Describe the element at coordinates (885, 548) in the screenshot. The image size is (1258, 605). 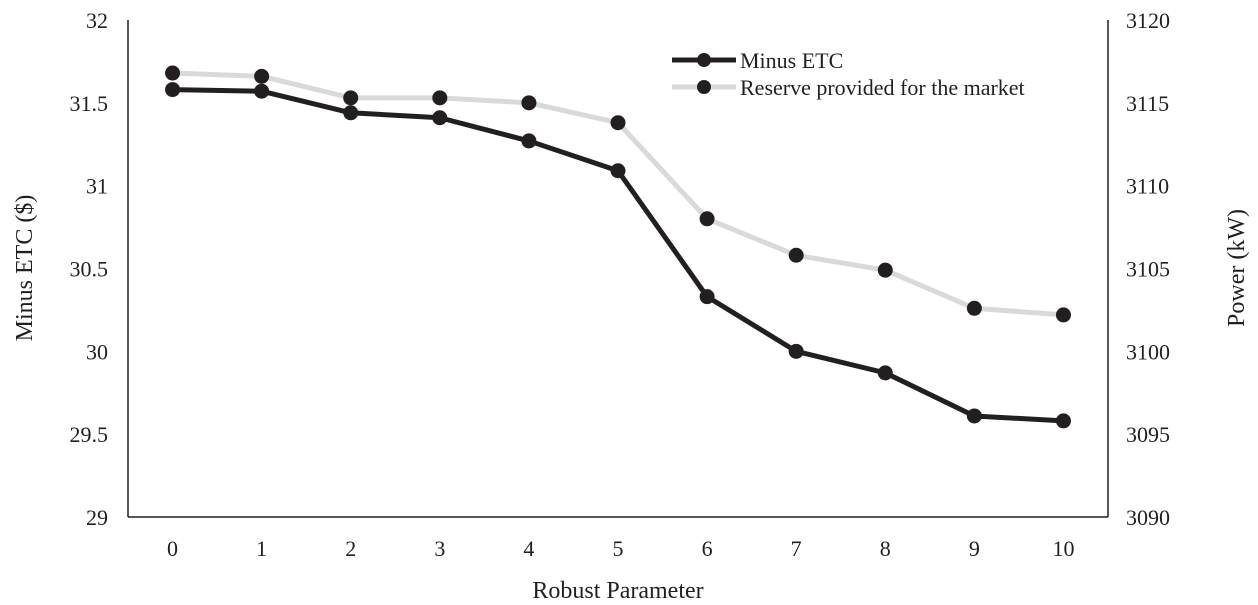
I see `x-tick-label: 8` at that location.